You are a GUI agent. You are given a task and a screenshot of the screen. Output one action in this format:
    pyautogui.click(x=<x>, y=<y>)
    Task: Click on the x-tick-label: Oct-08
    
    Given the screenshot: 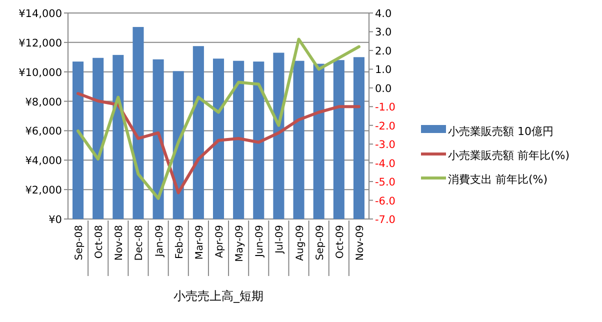 What is the action you would take?
    pyautogui.click(x=100, y=242)
    